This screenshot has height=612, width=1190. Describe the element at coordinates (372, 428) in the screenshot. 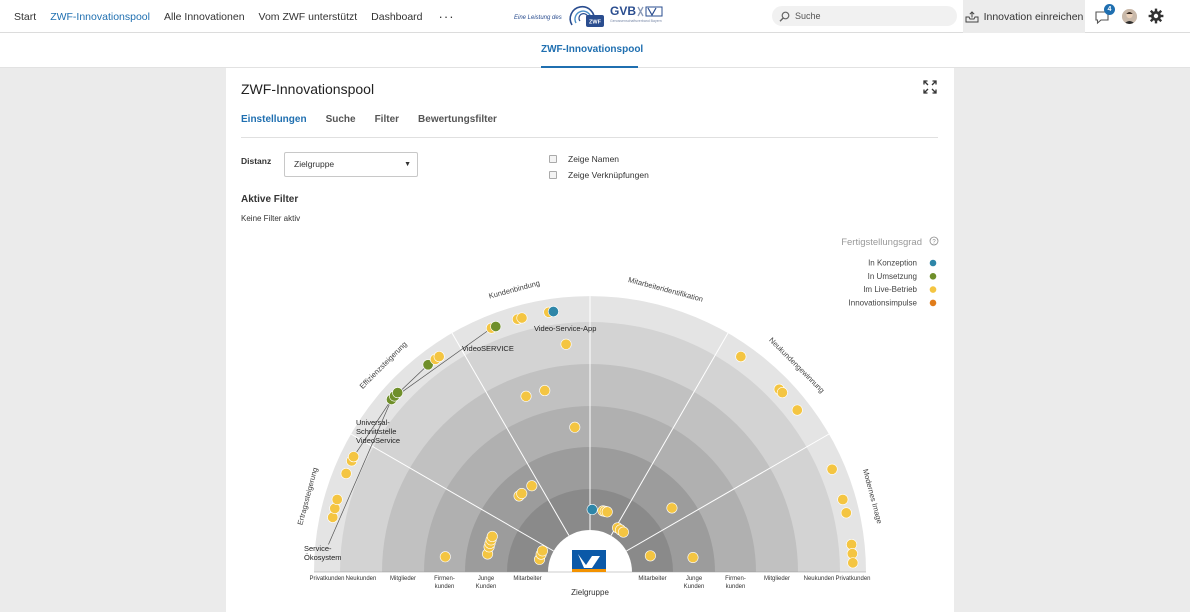

I see `innovation-link` at that location.